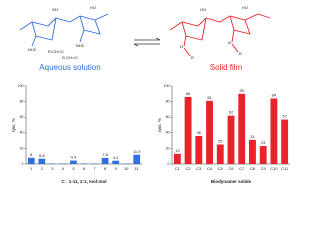  What do you see at coordinates (42, 155) in the screenshot?
I see `value-label: 6.8` at bounding box center [42, 155].